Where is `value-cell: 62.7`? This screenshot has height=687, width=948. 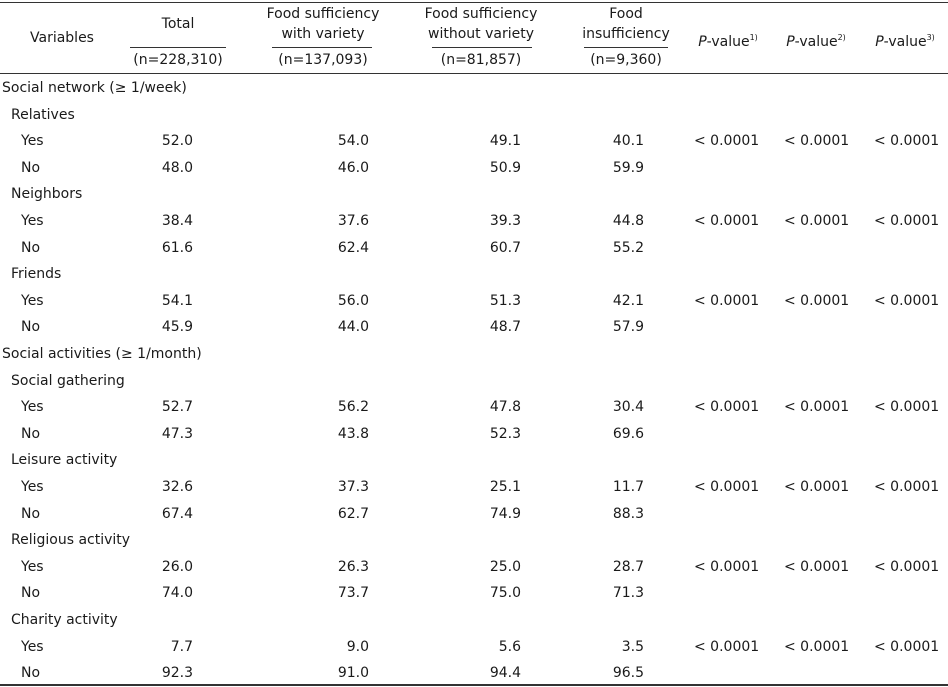 value-cell: 62.7 is located at coordinates (353, 513).